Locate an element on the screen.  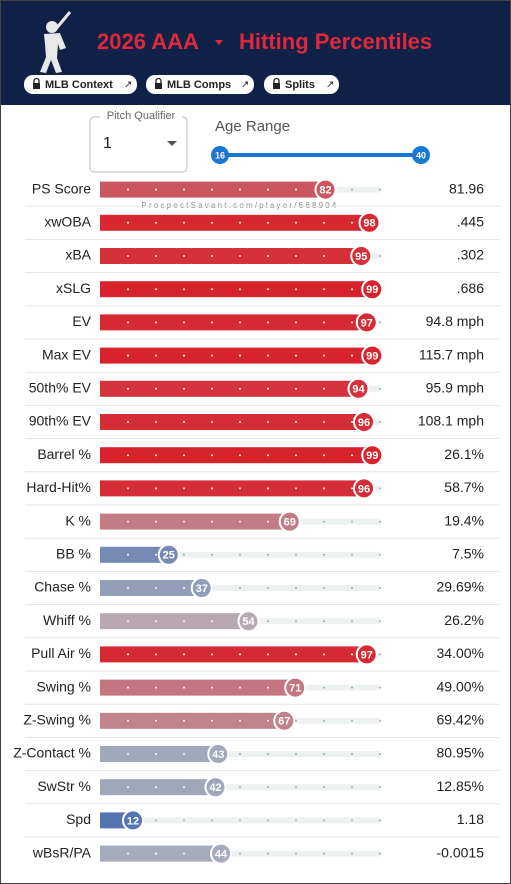
percentile-label: 94 is located at coordinates (358, 390).